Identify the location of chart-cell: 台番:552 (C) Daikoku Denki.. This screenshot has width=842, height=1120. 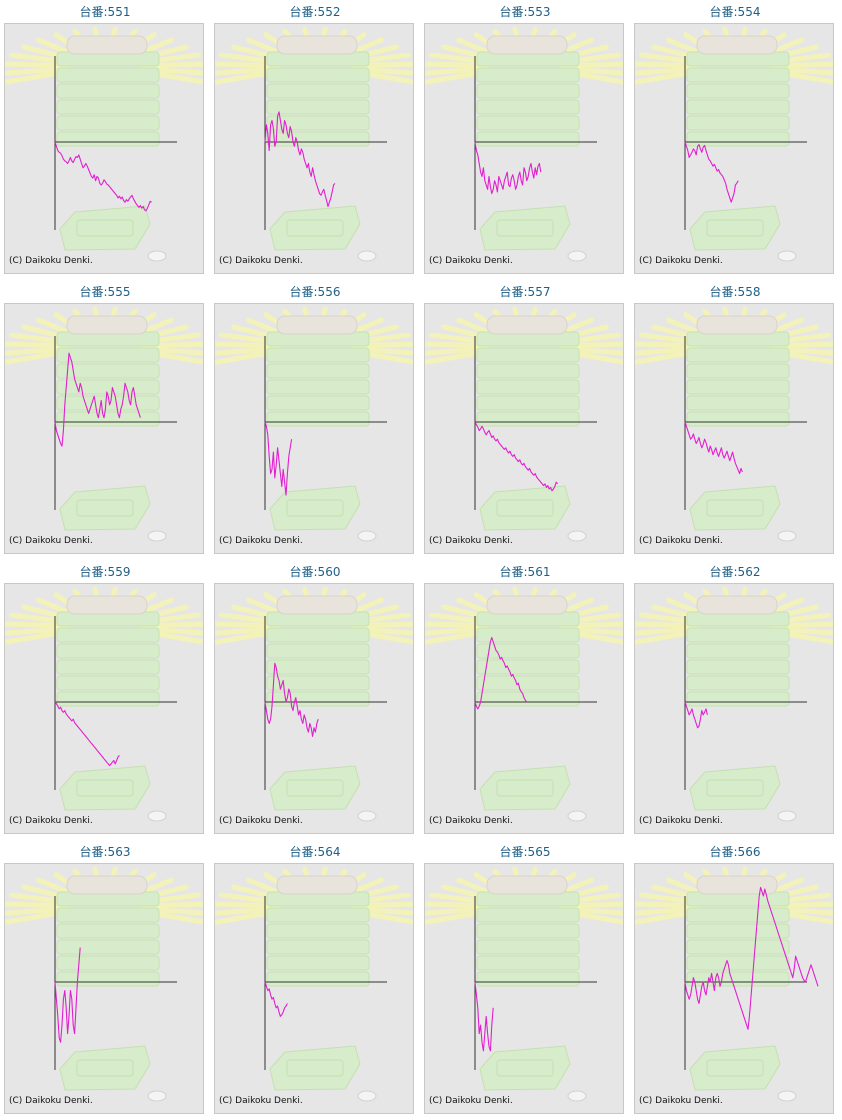
(315, 140).